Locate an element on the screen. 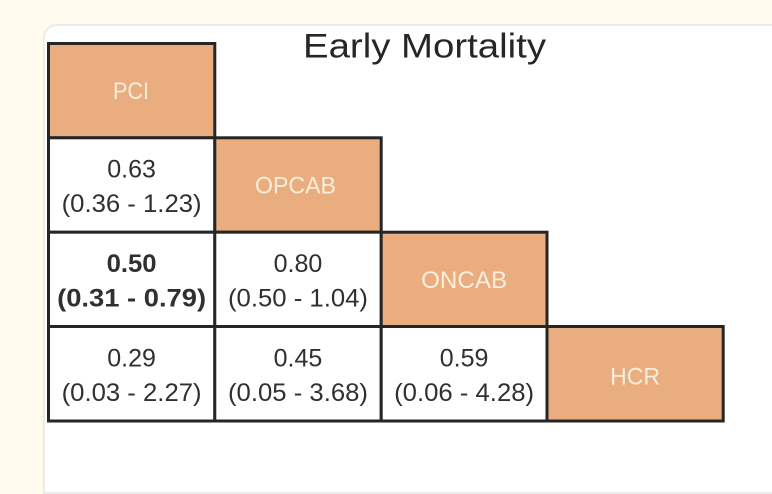 This screenshot has height=494, width=772. svg-text: (0.06 - 4.28) is located at coordinates (464, 393).